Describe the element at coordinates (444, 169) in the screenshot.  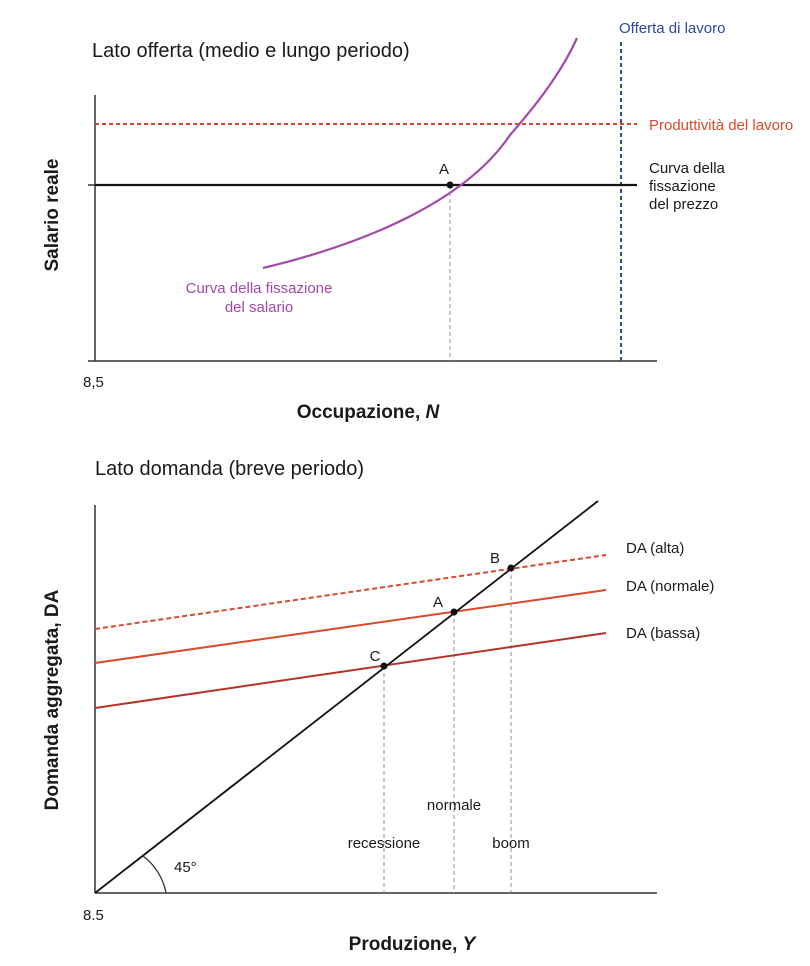
I see `point-a-label: A` at that location.